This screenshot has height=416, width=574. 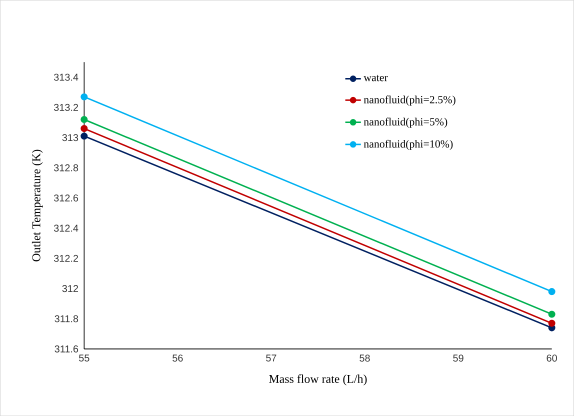 I want to click on y-tick-label: 312.6, so click(x=66, y=198).